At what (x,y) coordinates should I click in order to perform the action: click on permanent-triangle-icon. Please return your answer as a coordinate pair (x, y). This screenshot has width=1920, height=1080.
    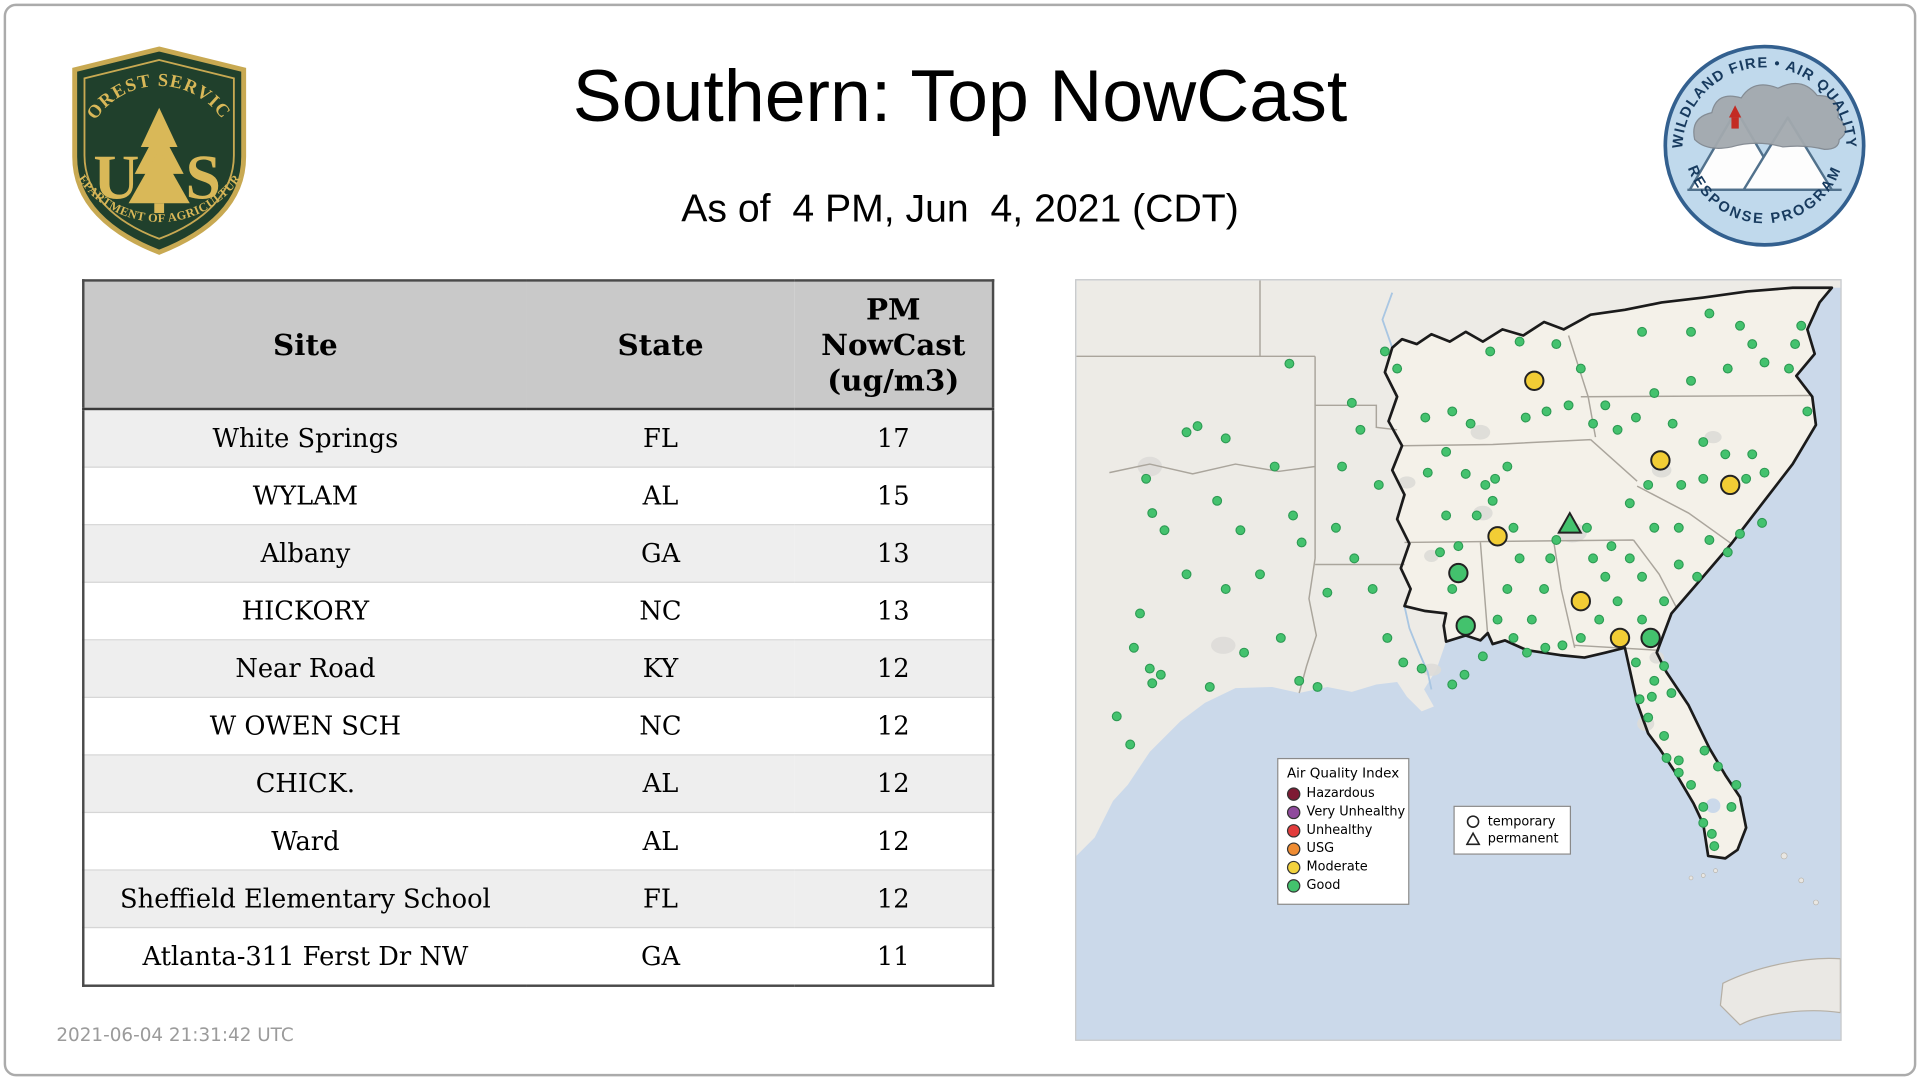
    Looking at the image, I should click on (1473, 838).